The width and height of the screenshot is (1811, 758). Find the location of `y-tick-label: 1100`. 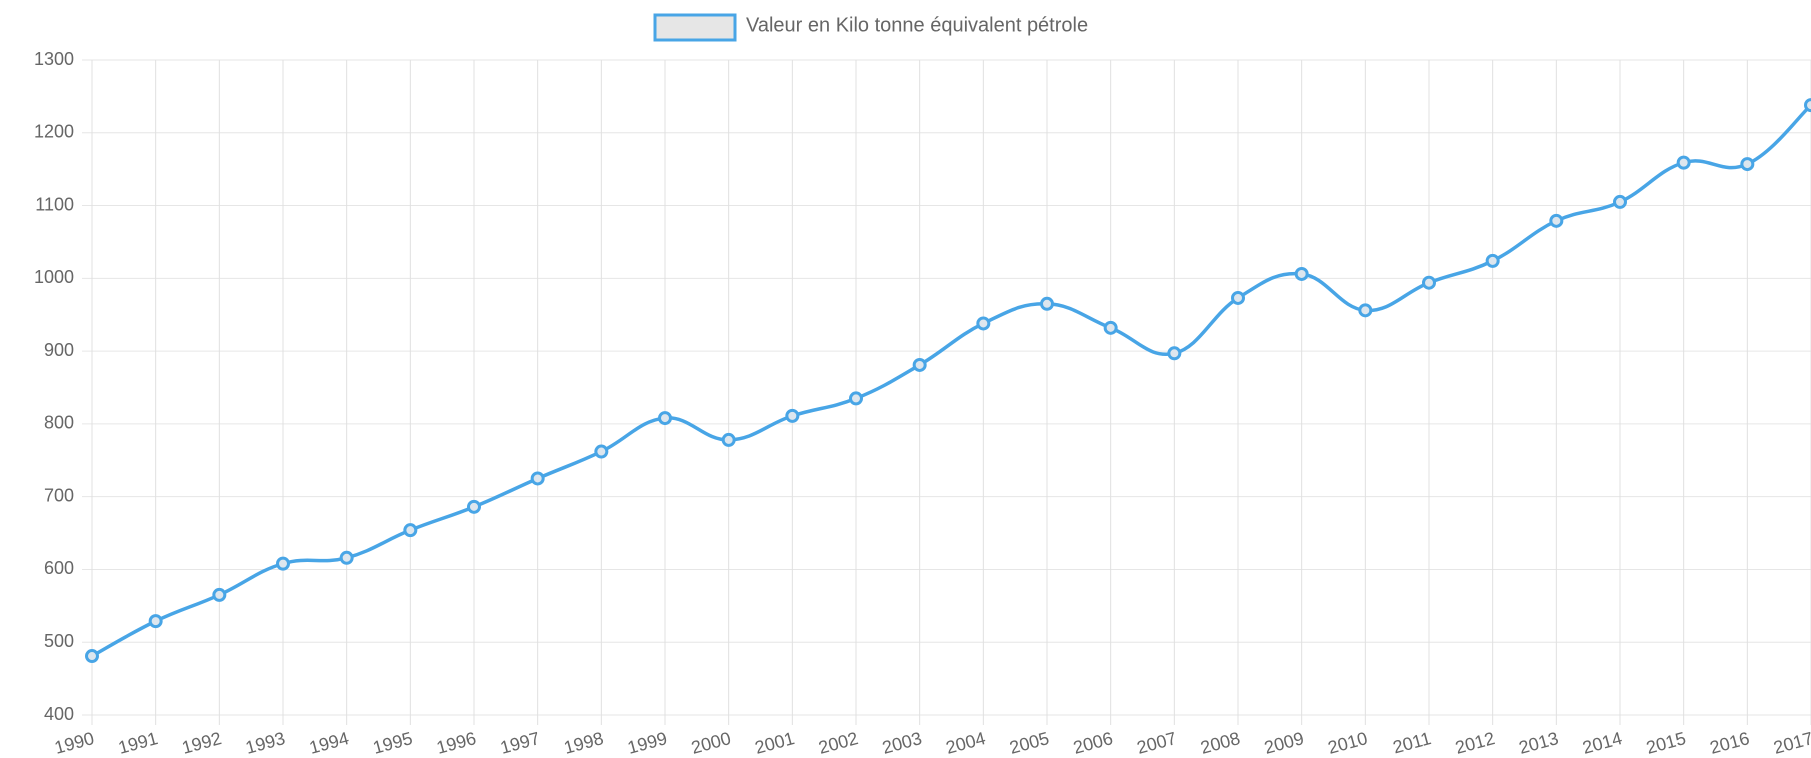

y-tick-label: 1100 is located at coordinates (54, 204).